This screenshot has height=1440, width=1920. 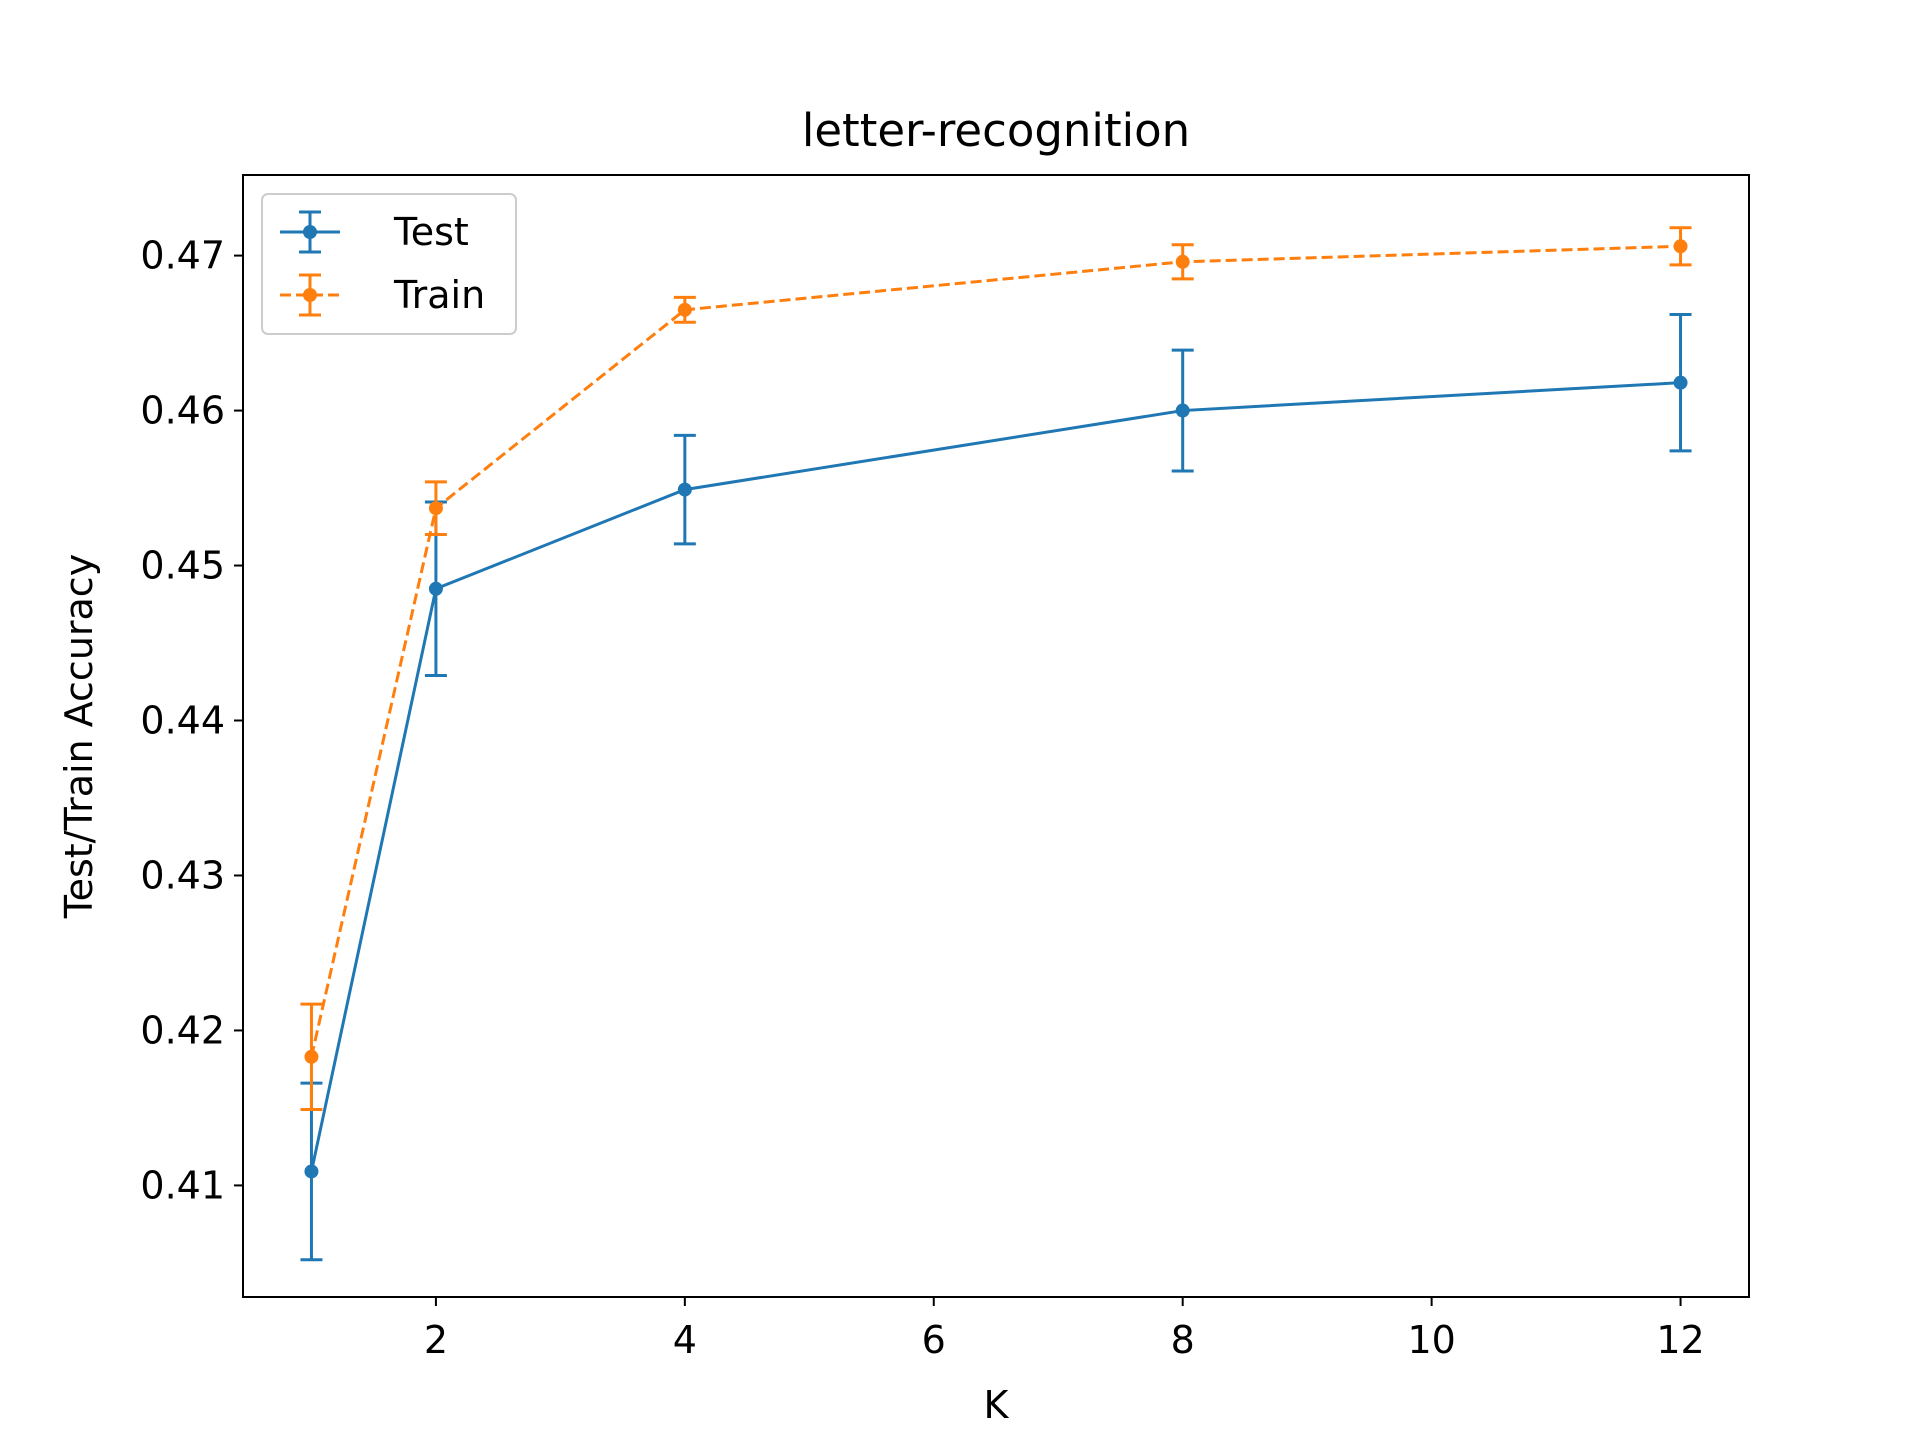 What do you see at coordinates (997, 1405) in the screenshot?
I see `x-axis-label: K` at bounding box center [997, 1405].